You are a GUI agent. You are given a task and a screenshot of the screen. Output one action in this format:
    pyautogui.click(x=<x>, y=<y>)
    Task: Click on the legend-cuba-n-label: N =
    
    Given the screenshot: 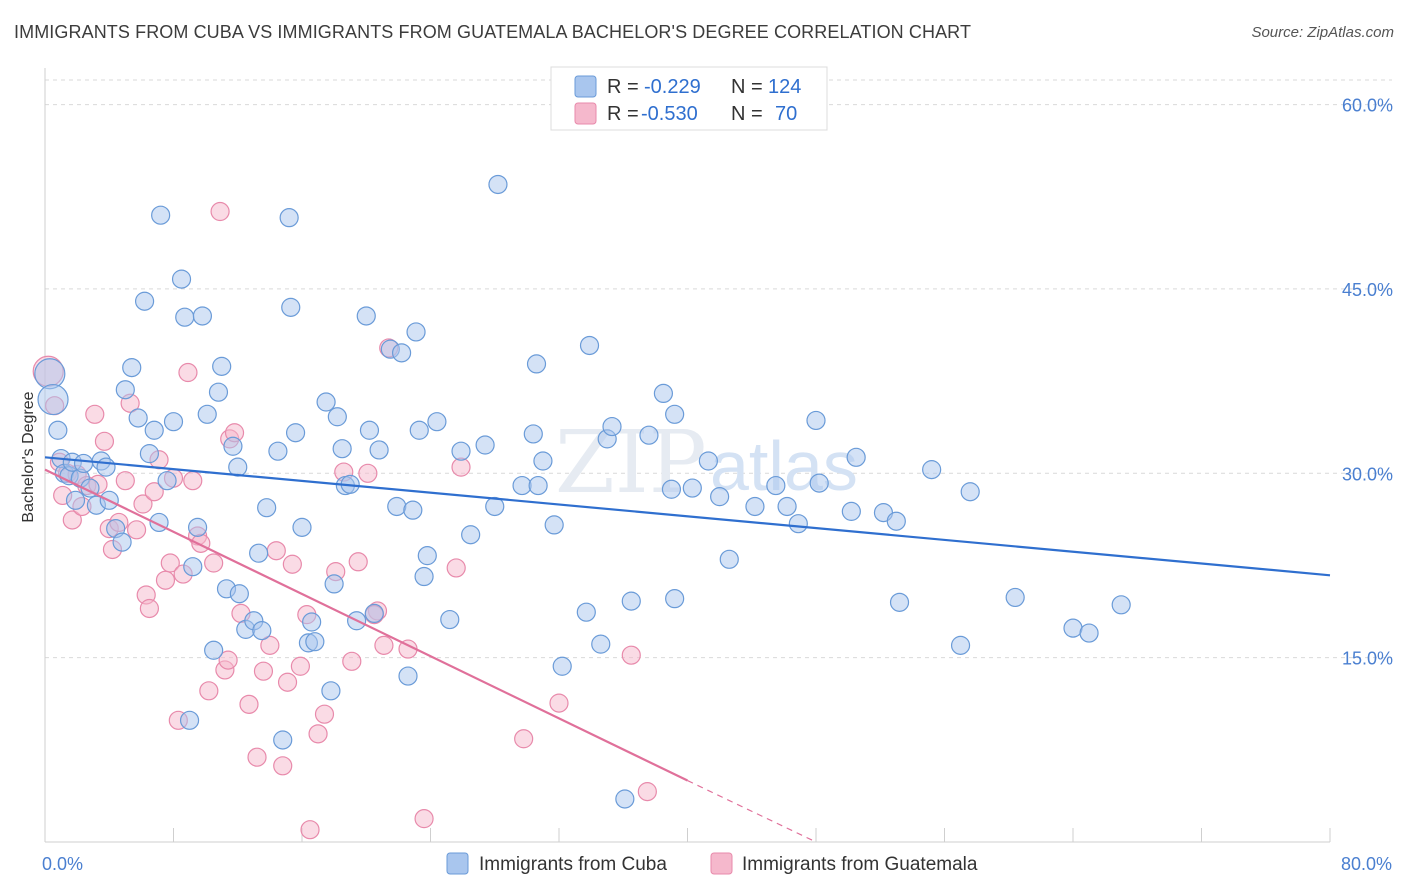 What is the action you would take?
    pyautogui.click(x=747, y=87)
    